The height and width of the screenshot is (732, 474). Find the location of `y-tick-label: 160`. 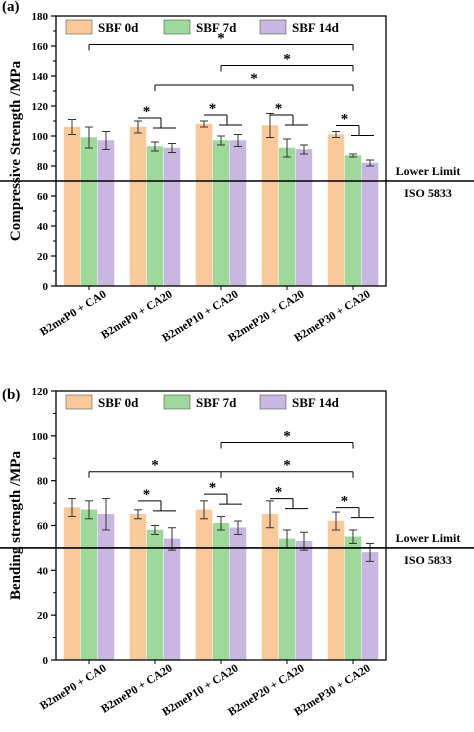

y-tick-label: 160 is located at coordinates (40, 47).